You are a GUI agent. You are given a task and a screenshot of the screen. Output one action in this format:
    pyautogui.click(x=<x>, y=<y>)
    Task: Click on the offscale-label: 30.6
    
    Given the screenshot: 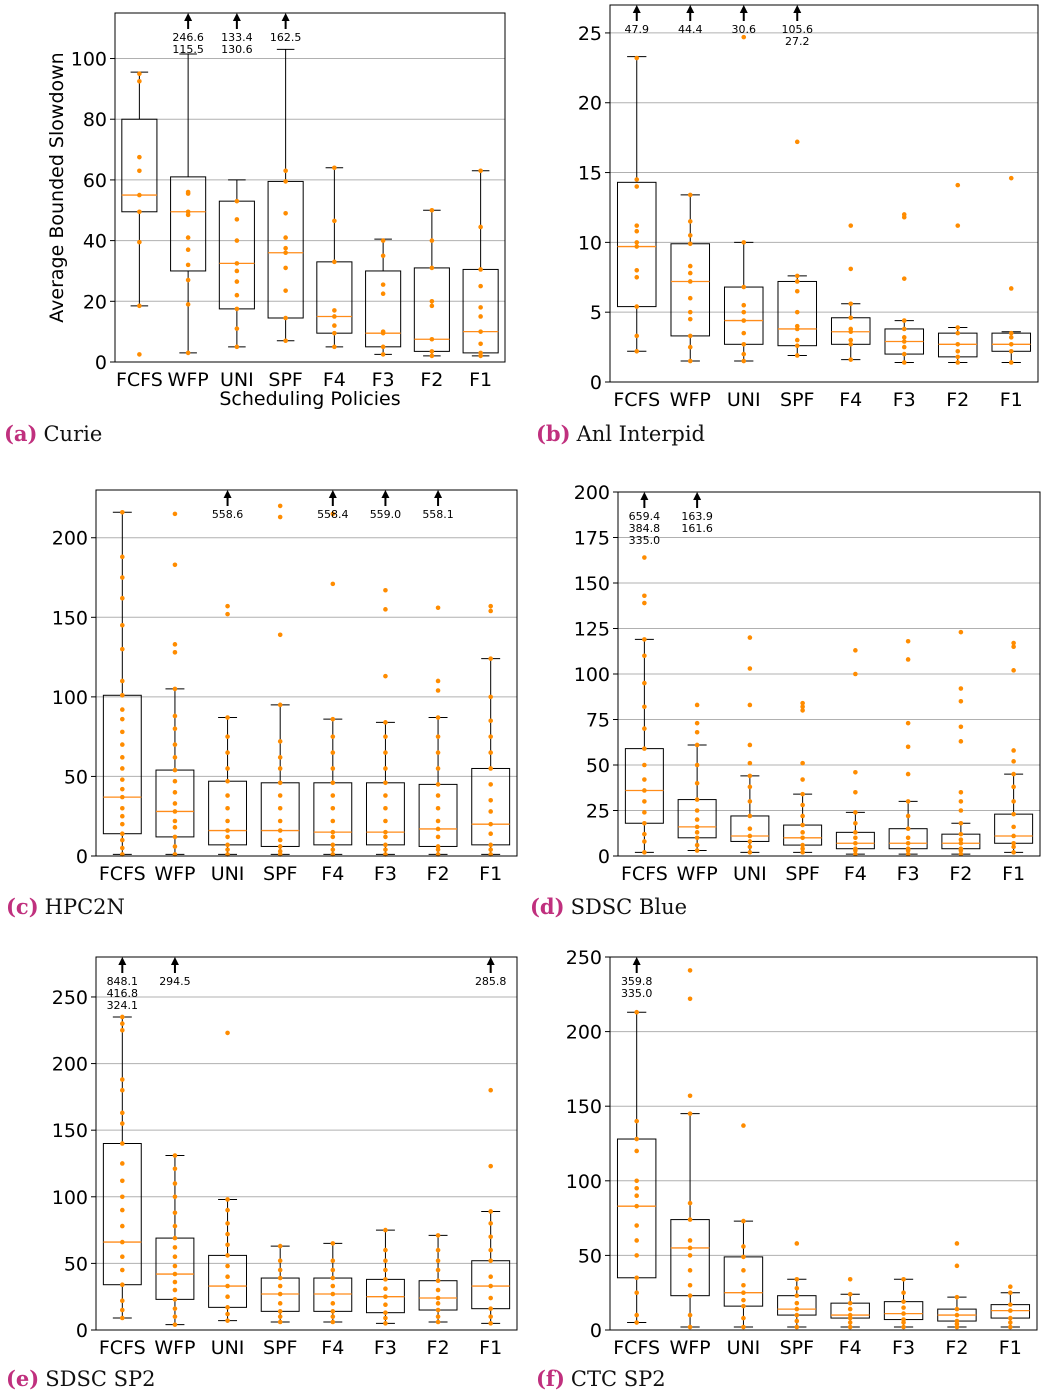 What is the action you would take?
    pyautogui.click(x=744, y=29)
    